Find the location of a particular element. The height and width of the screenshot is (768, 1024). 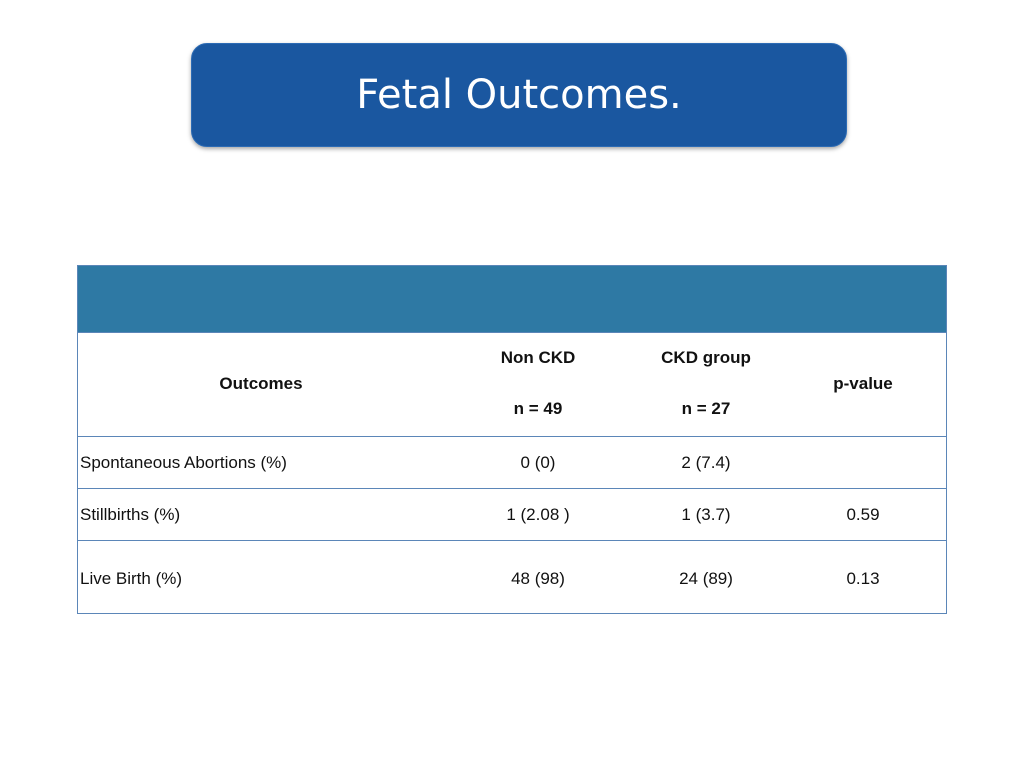

table-row: Spontaneous Abortions (%) 0 (0) 2 (7.4) is located at coordinates (512, 462).